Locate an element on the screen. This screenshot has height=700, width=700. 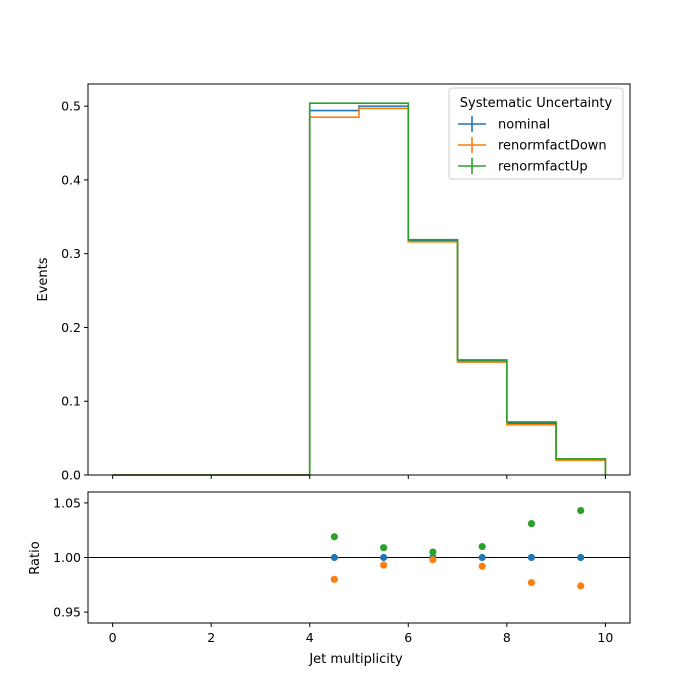
legend-item-renormfactDown: renormfactDown is located at coordinates (532, 145).